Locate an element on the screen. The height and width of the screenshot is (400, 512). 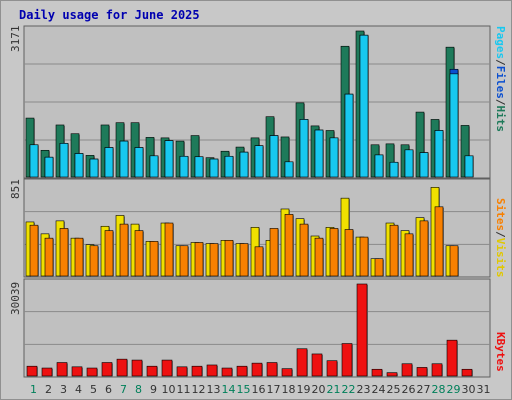
legend-hits: Hits is located at coordinates (500, 119).